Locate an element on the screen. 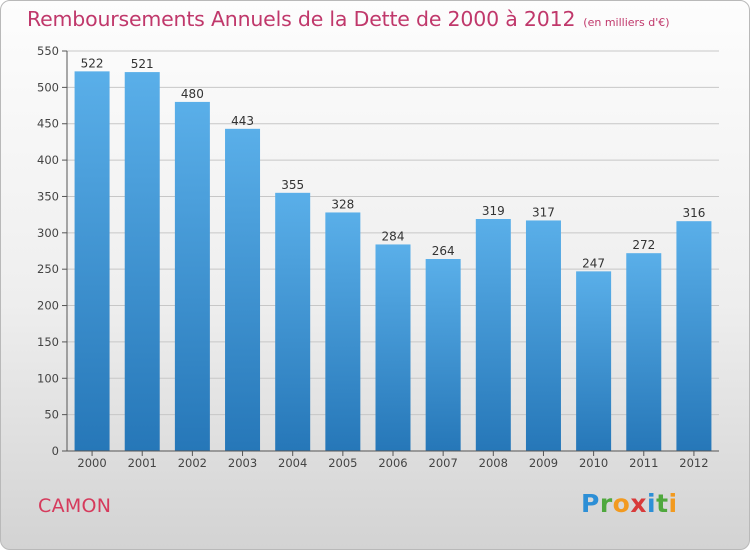 Image resolution: width=750 pixels, height=550 pixels. proxiti-logo: Proxiti is located at coordinates (629, 503).